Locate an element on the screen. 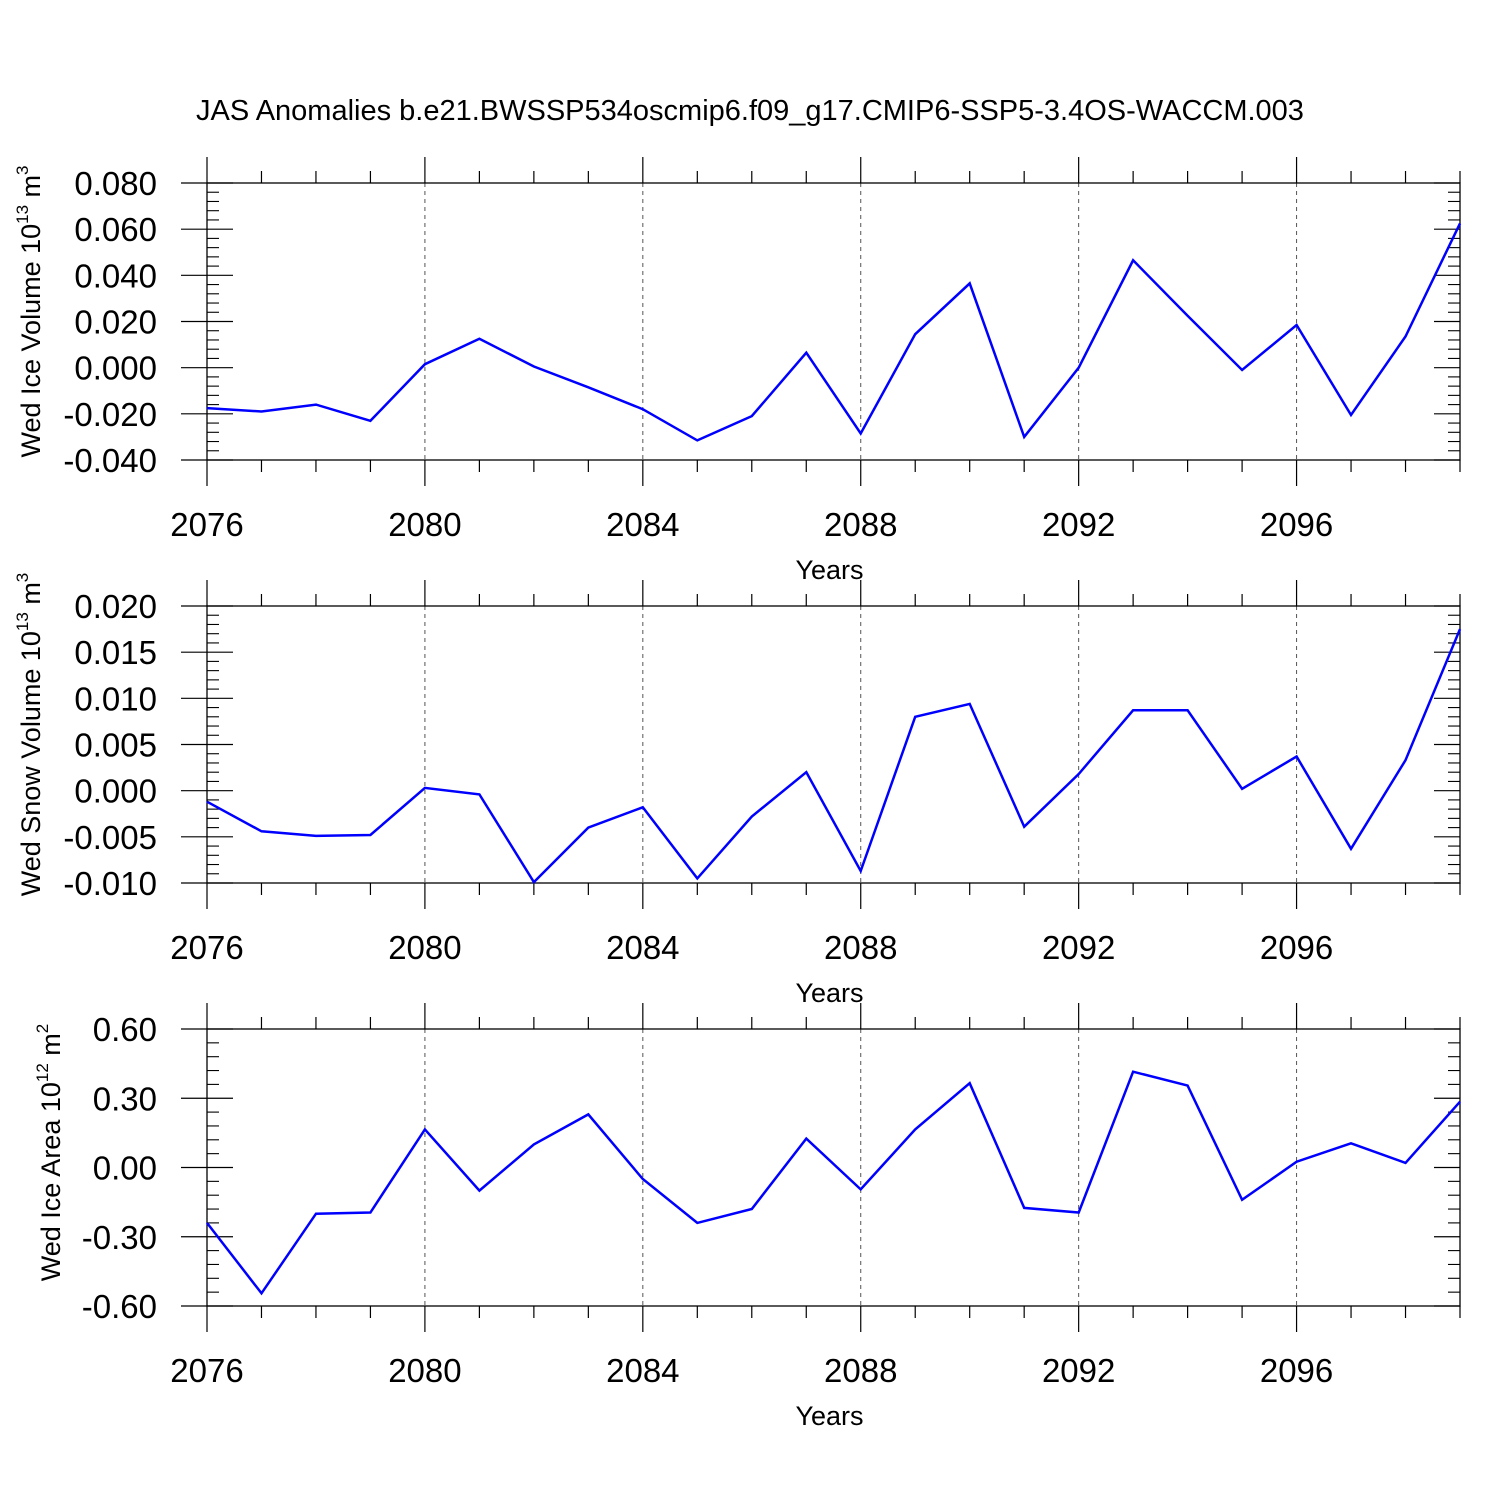  y-tick-label: -0.010 is located at coordinates (110, 883).